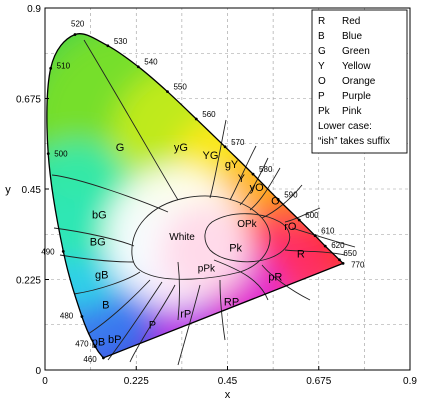  Describe the element at coordinates (136, 381) in the screenshot. I see `x-tick-label: 0.225` at that location.